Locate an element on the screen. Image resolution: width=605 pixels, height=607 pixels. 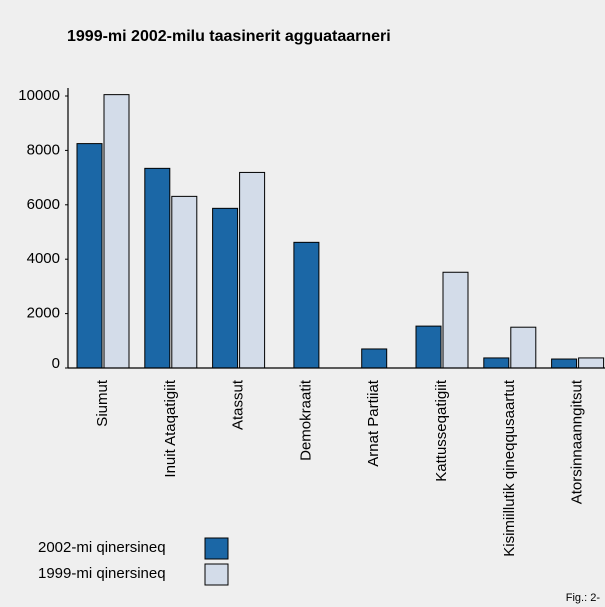
y-tick-label: 2000 is located at coordinates (43, 313).